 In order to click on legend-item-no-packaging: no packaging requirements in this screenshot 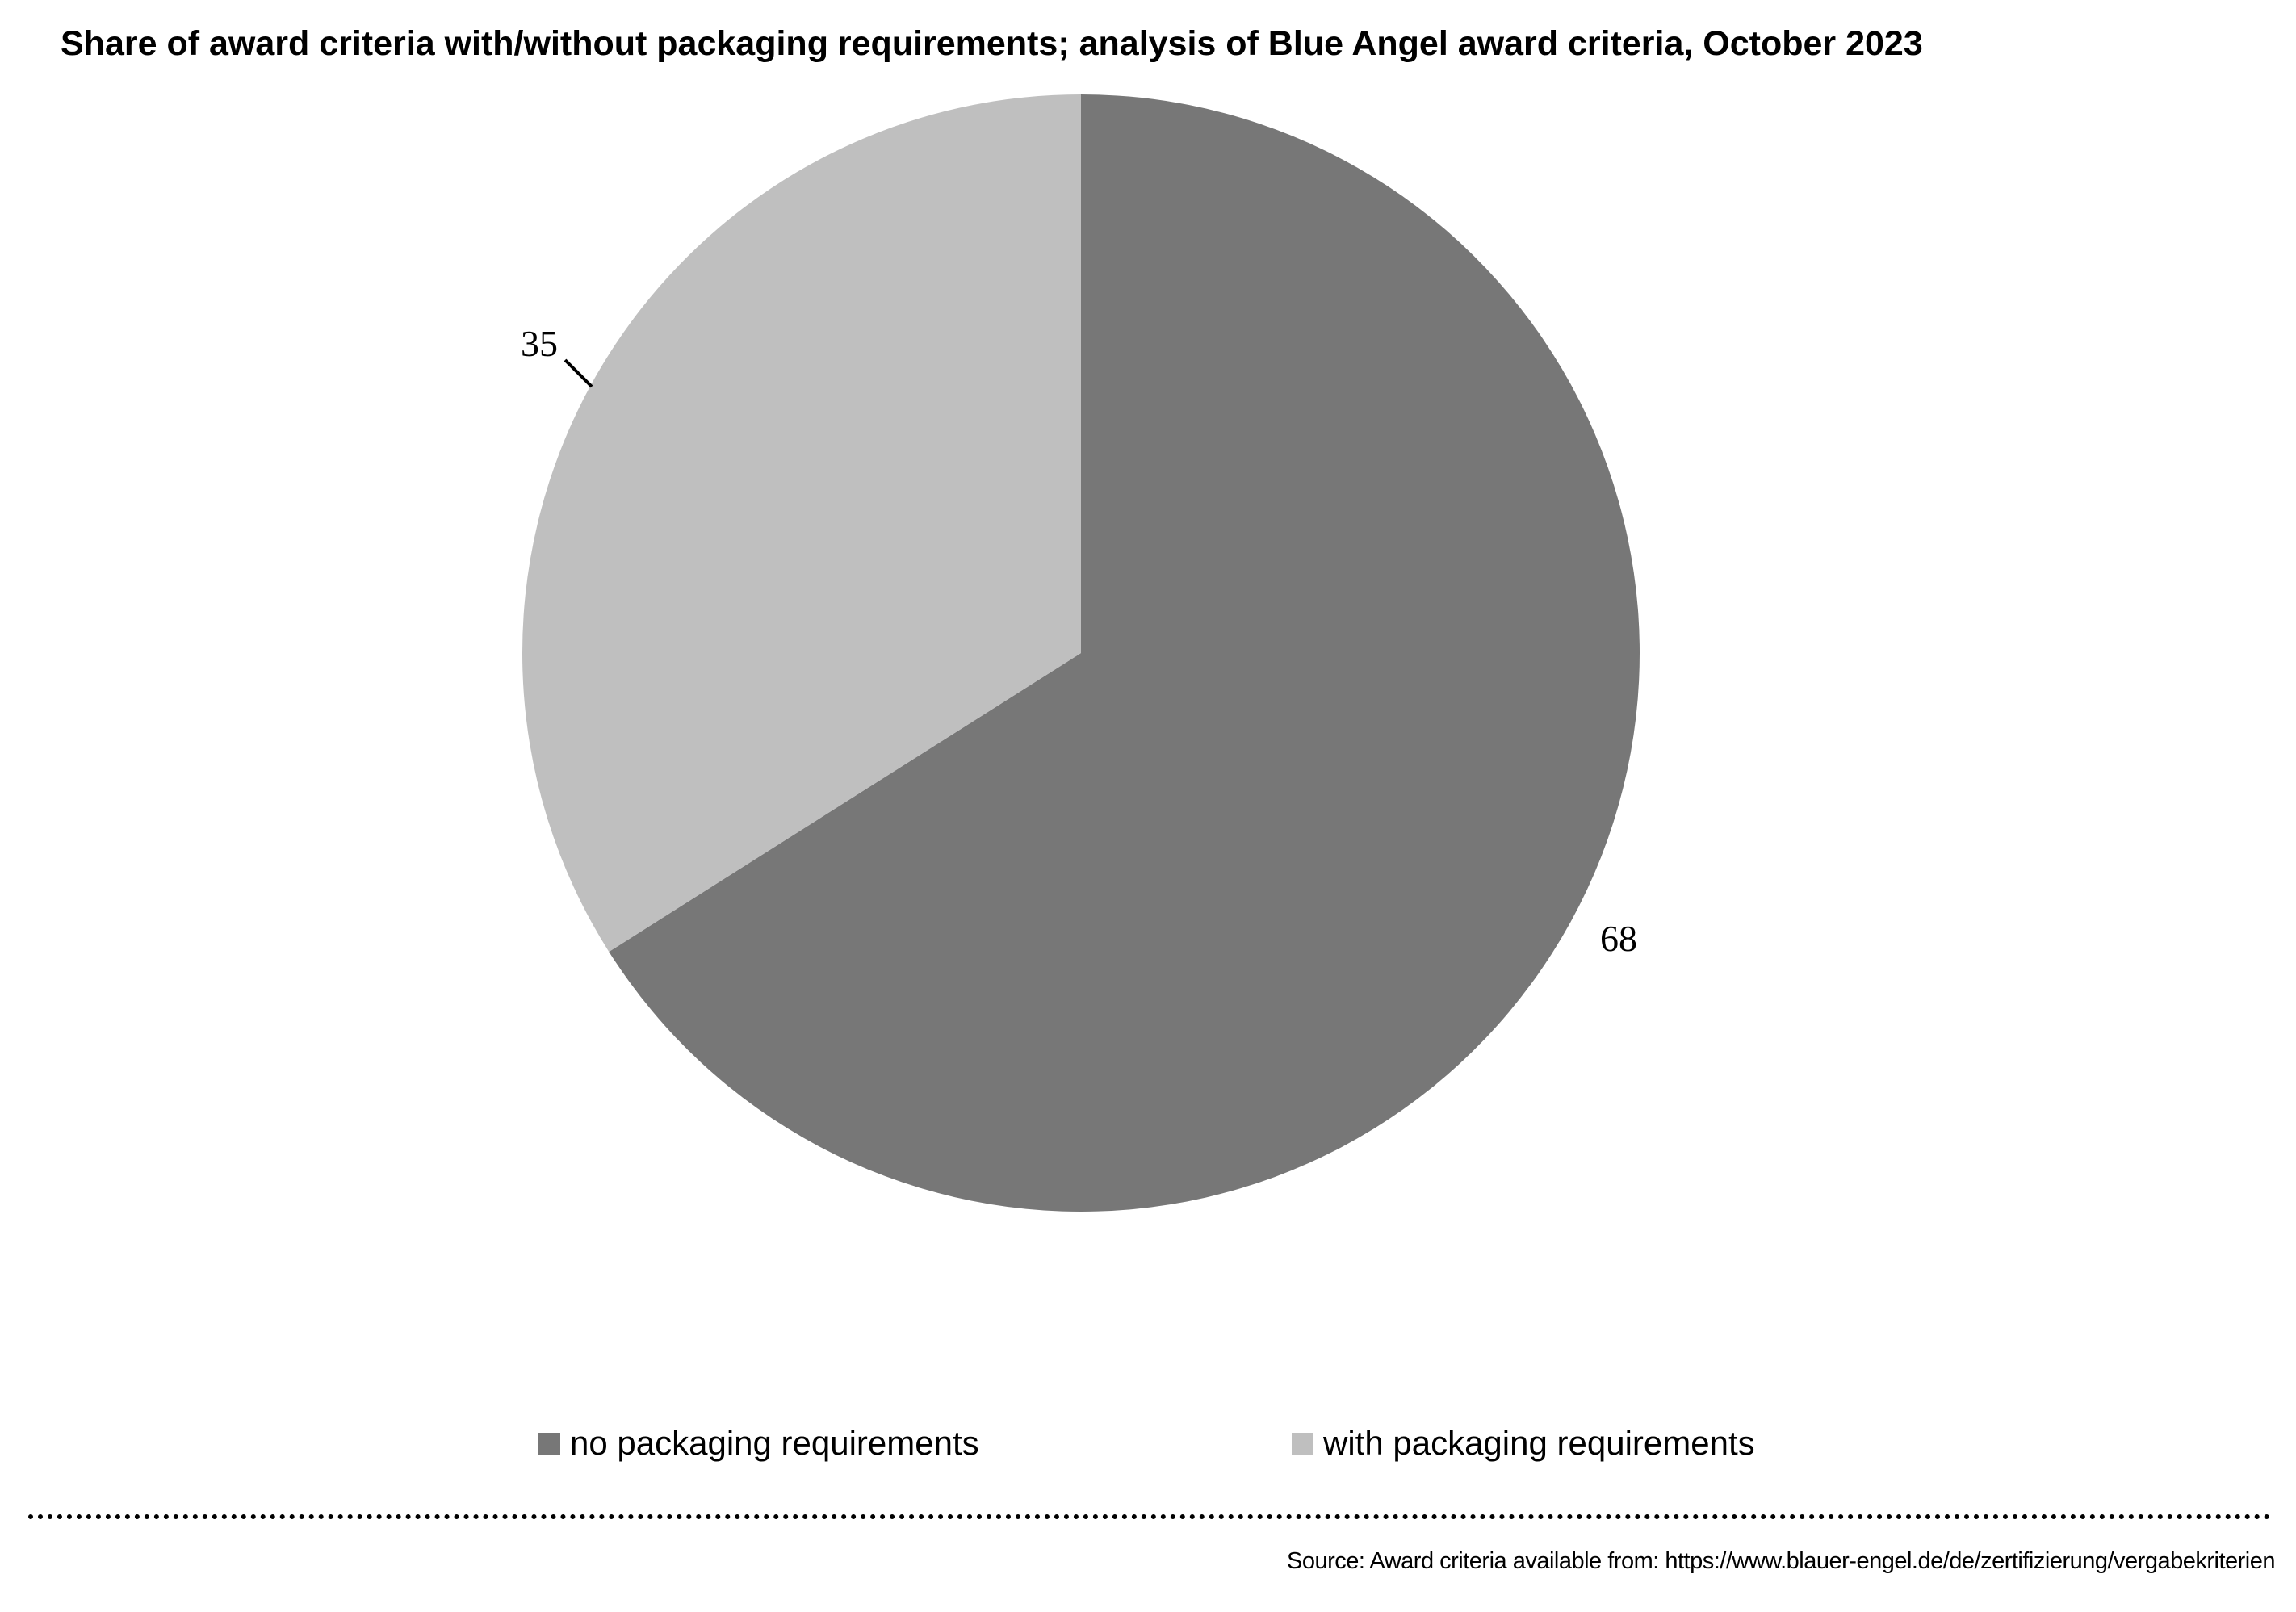, I will do `click(758, 1444)`.